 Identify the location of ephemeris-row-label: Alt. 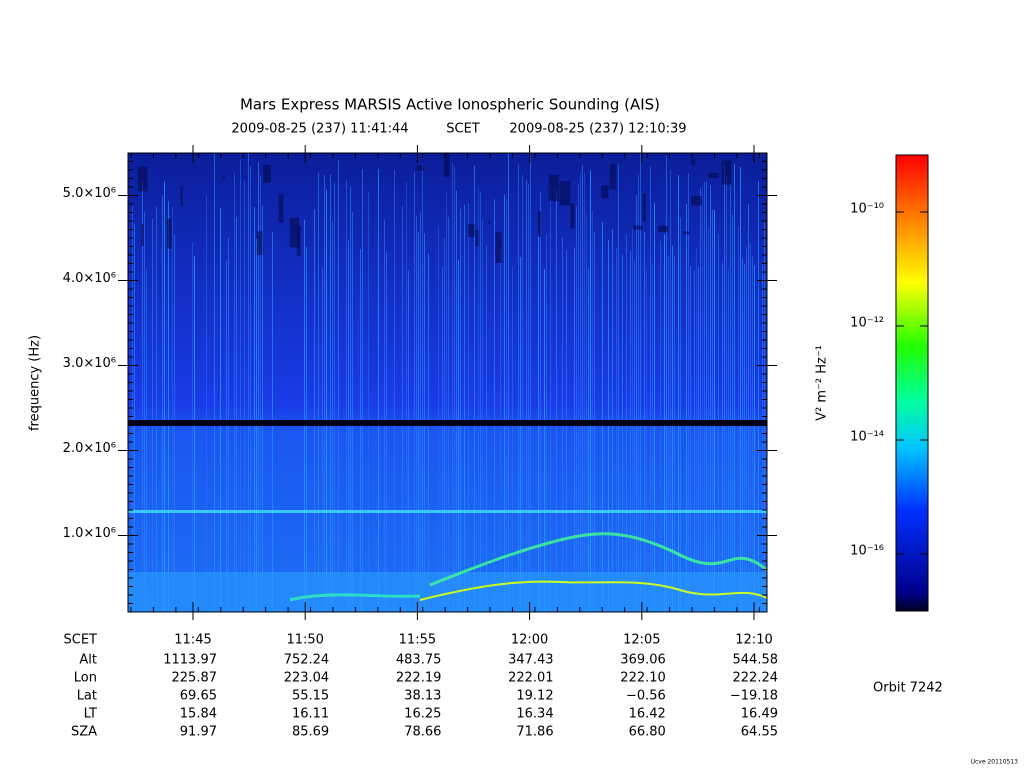
(88, 660).